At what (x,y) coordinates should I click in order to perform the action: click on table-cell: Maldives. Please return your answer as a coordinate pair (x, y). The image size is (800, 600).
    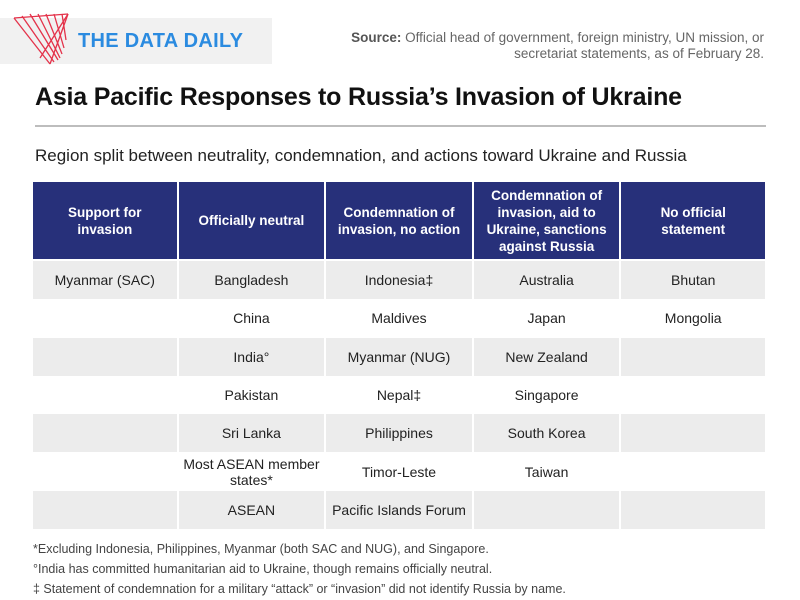
    Looking at the image, I should click on (399, 318).